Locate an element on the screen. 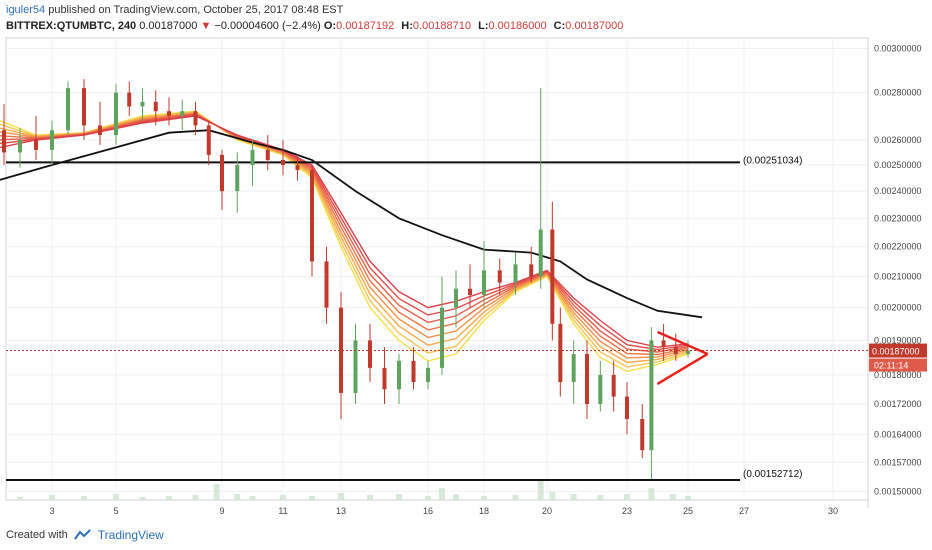 This screenshot has height=550, width=932. y-tick-label: 0.00180000 is located at coordinates (898, 375).